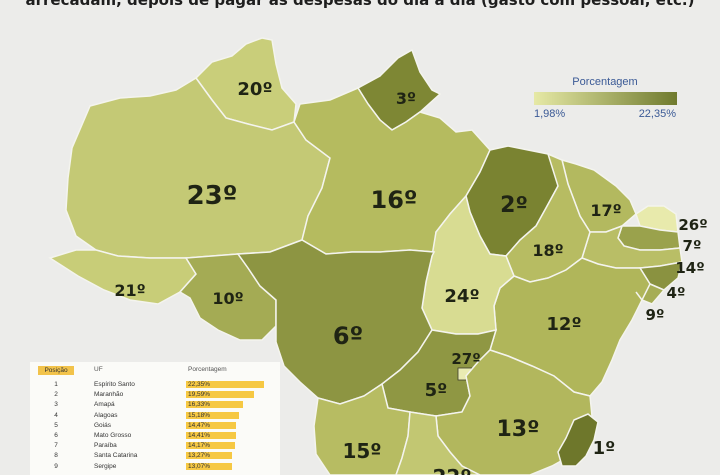 The image size is (720, 475). I want to click on table-cell-position: 8, so click(56, 456).